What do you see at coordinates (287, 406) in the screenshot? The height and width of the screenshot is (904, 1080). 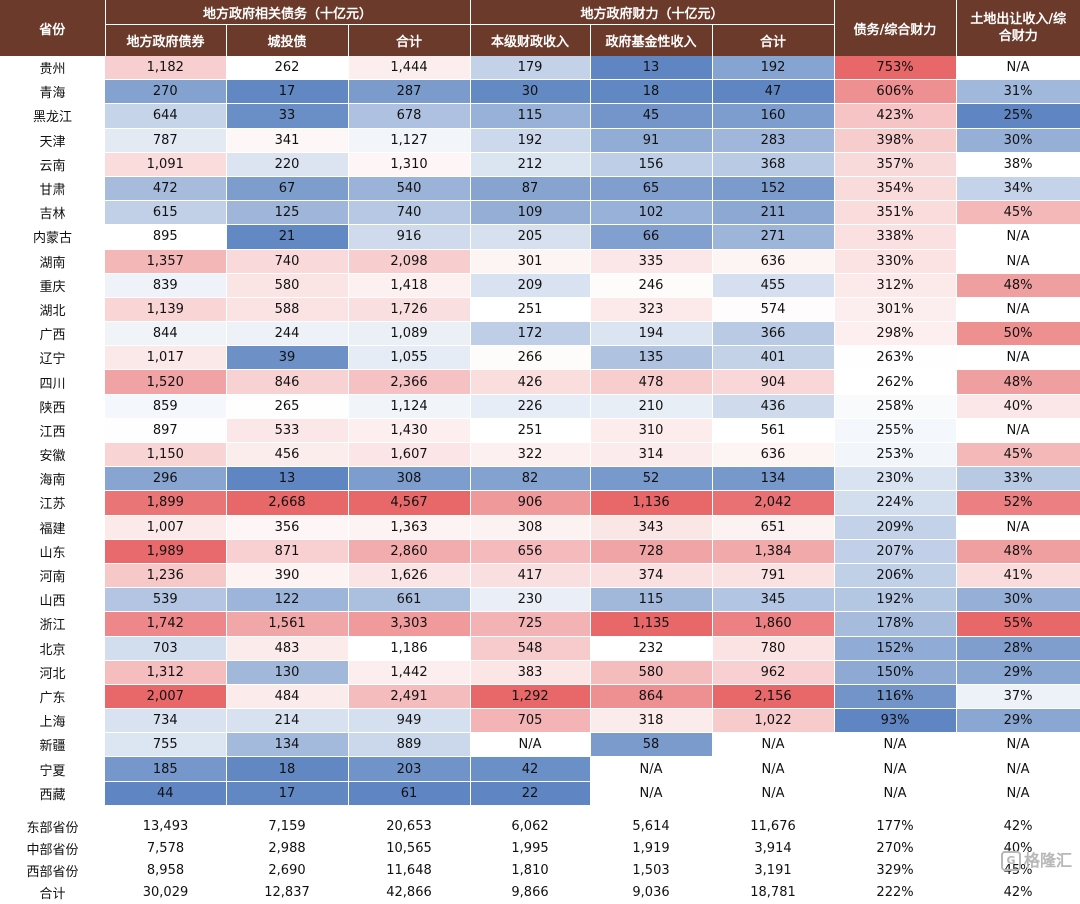 I see `value-cell: 265` at bounding box center [287, 406].